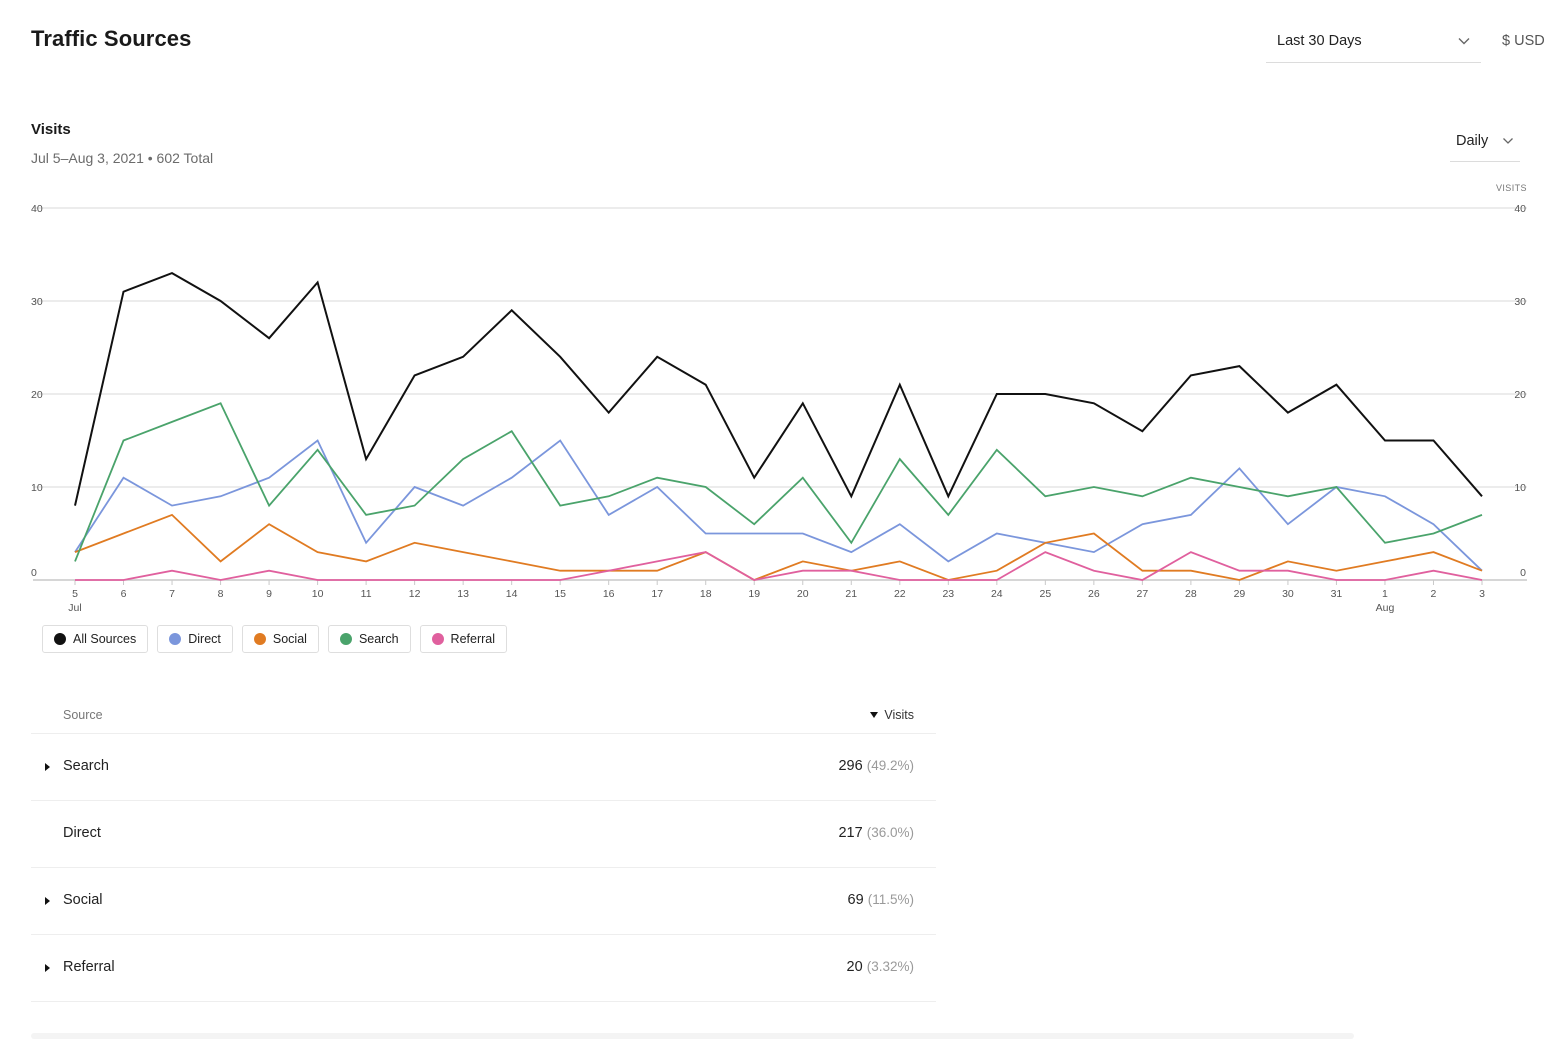 This screenshot has width=1550, height=1039. I want to click on x-tick-label: 14, so click(512, 594).